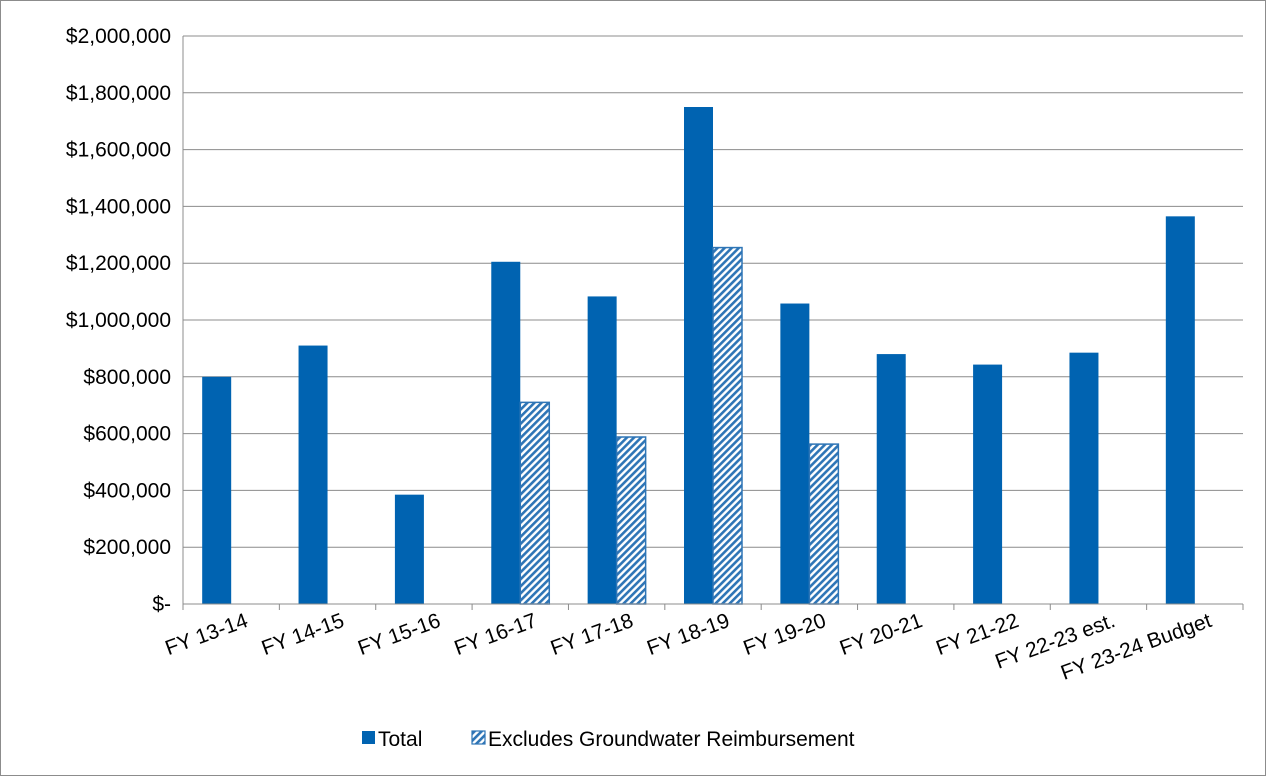 The width and height of the screenshot is (1266, 780). Describe the element at coordinates (118, 150) in the screenshot. I see `y-tick-label: $1,600,000` at that location.